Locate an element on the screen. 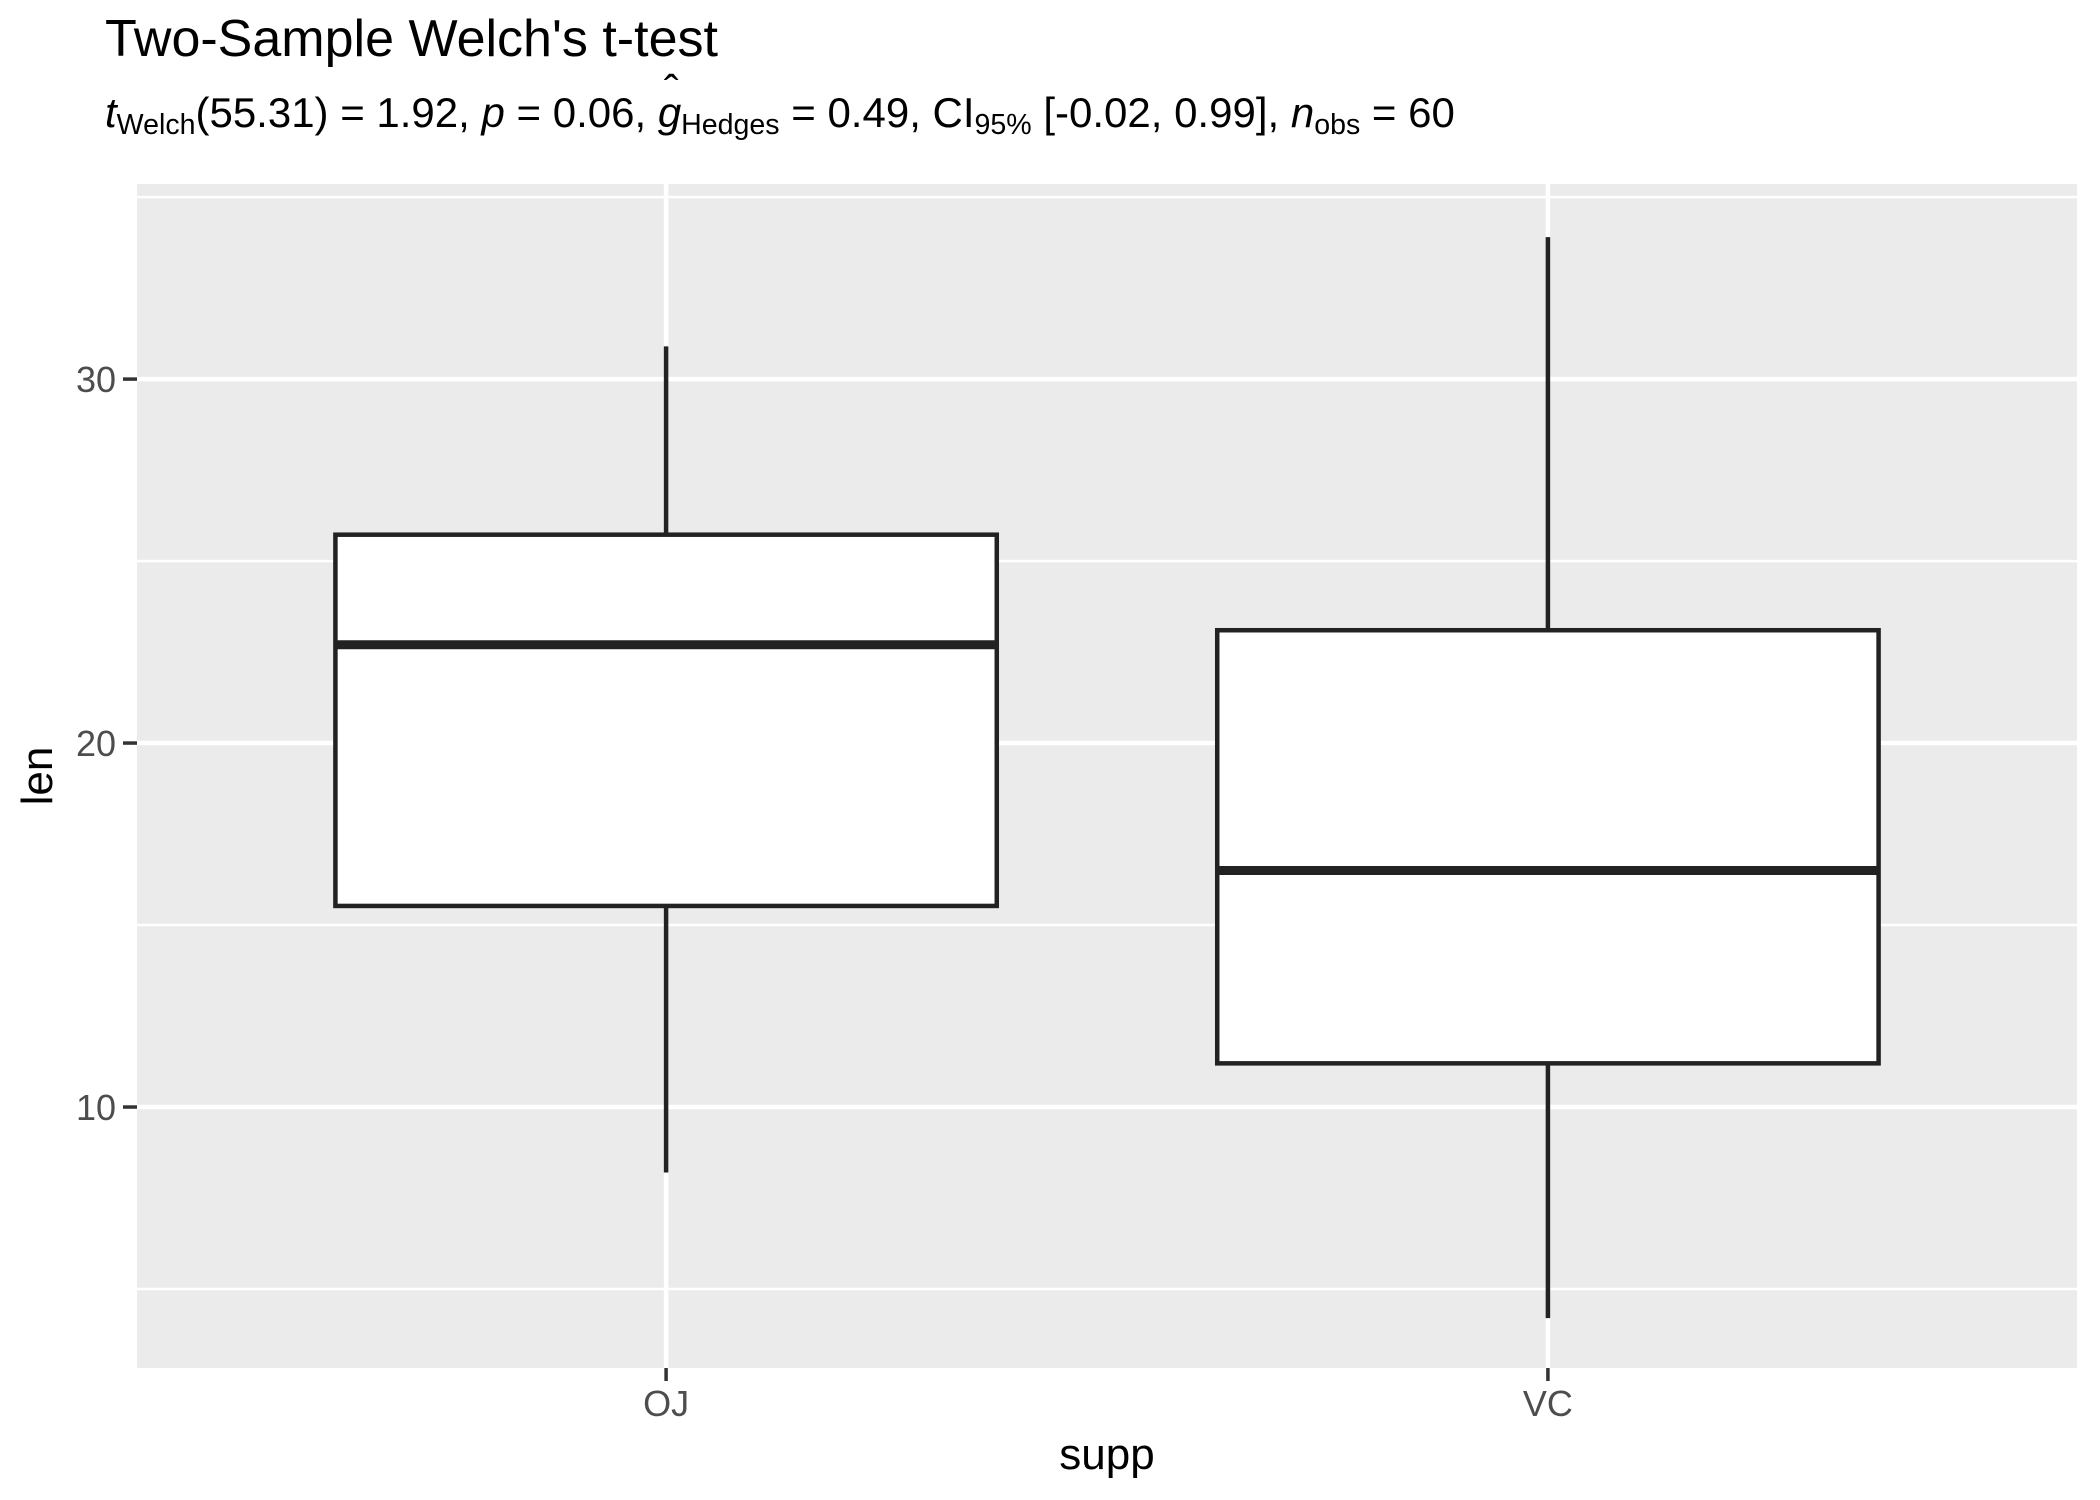  y-tick-label-10: 10 is located at coordinates (96, 1107).